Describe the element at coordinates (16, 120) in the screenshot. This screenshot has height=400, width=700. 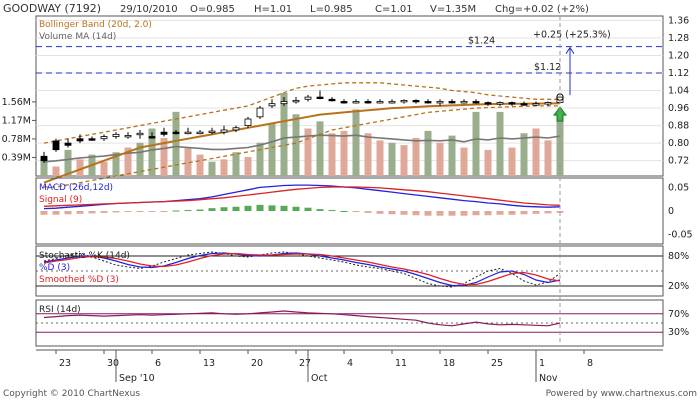
I see `volume-tick-label: 1.17M` at that location.